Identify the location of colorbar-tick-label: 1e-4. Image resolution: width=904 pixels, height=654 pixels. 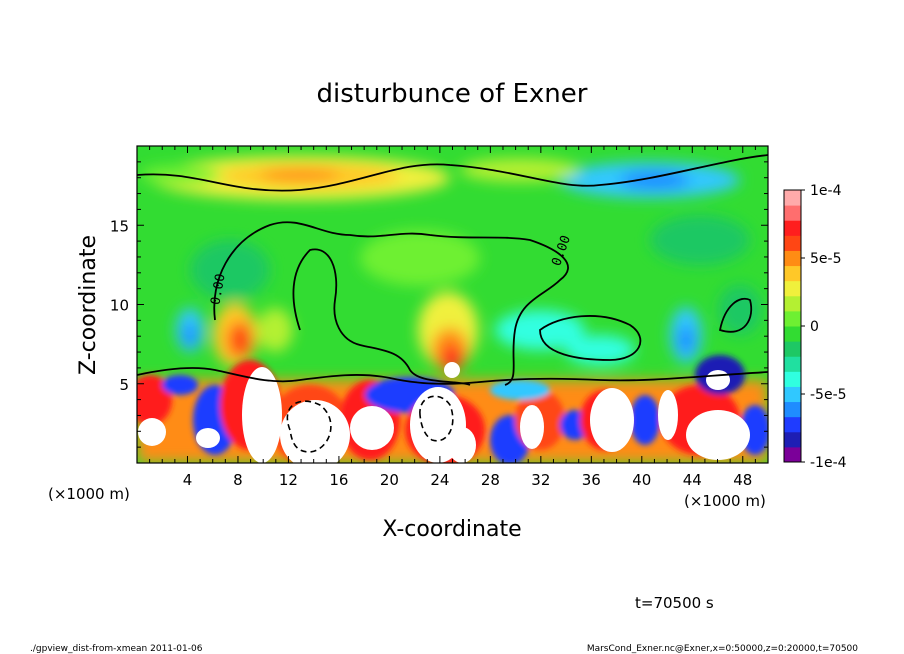
(826, 191).